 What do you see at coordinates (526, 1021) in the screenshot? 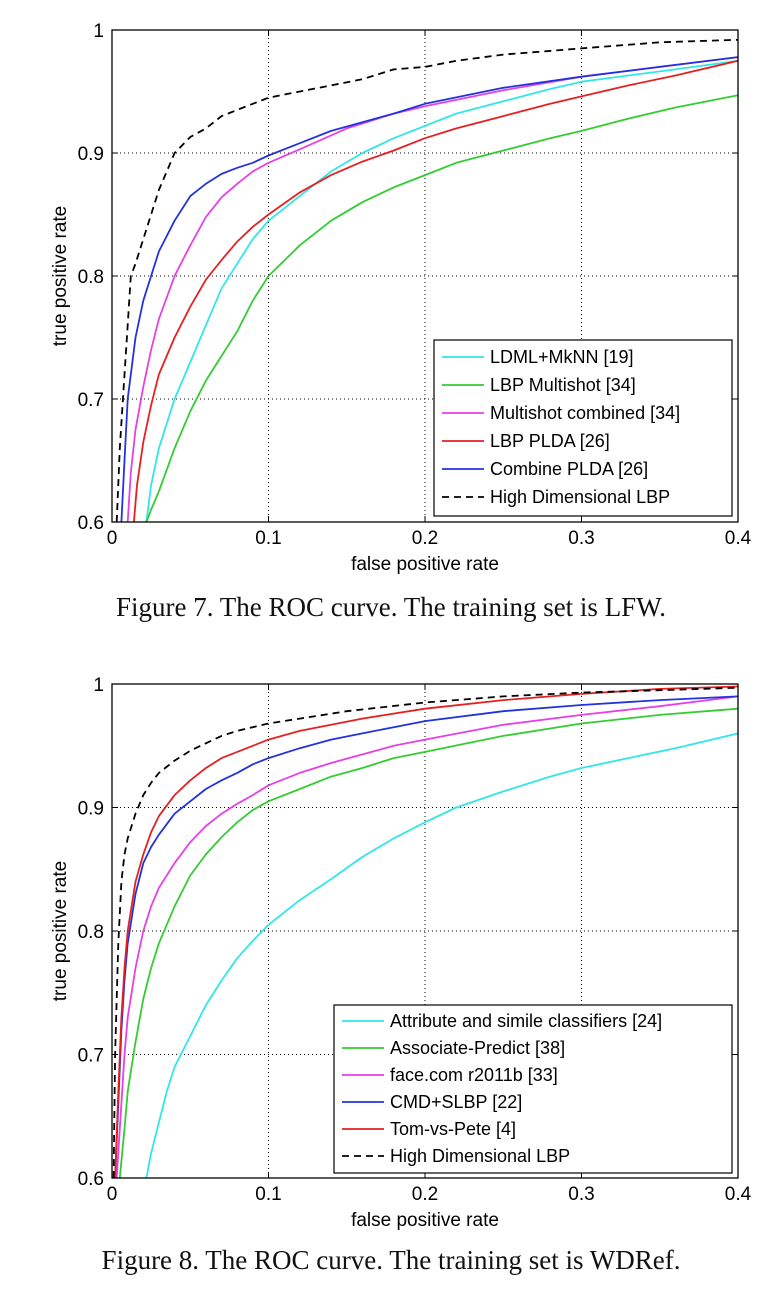
I see `legend-label: Attribute and simile classifiers [24]` at bounding box center [526, 1021].